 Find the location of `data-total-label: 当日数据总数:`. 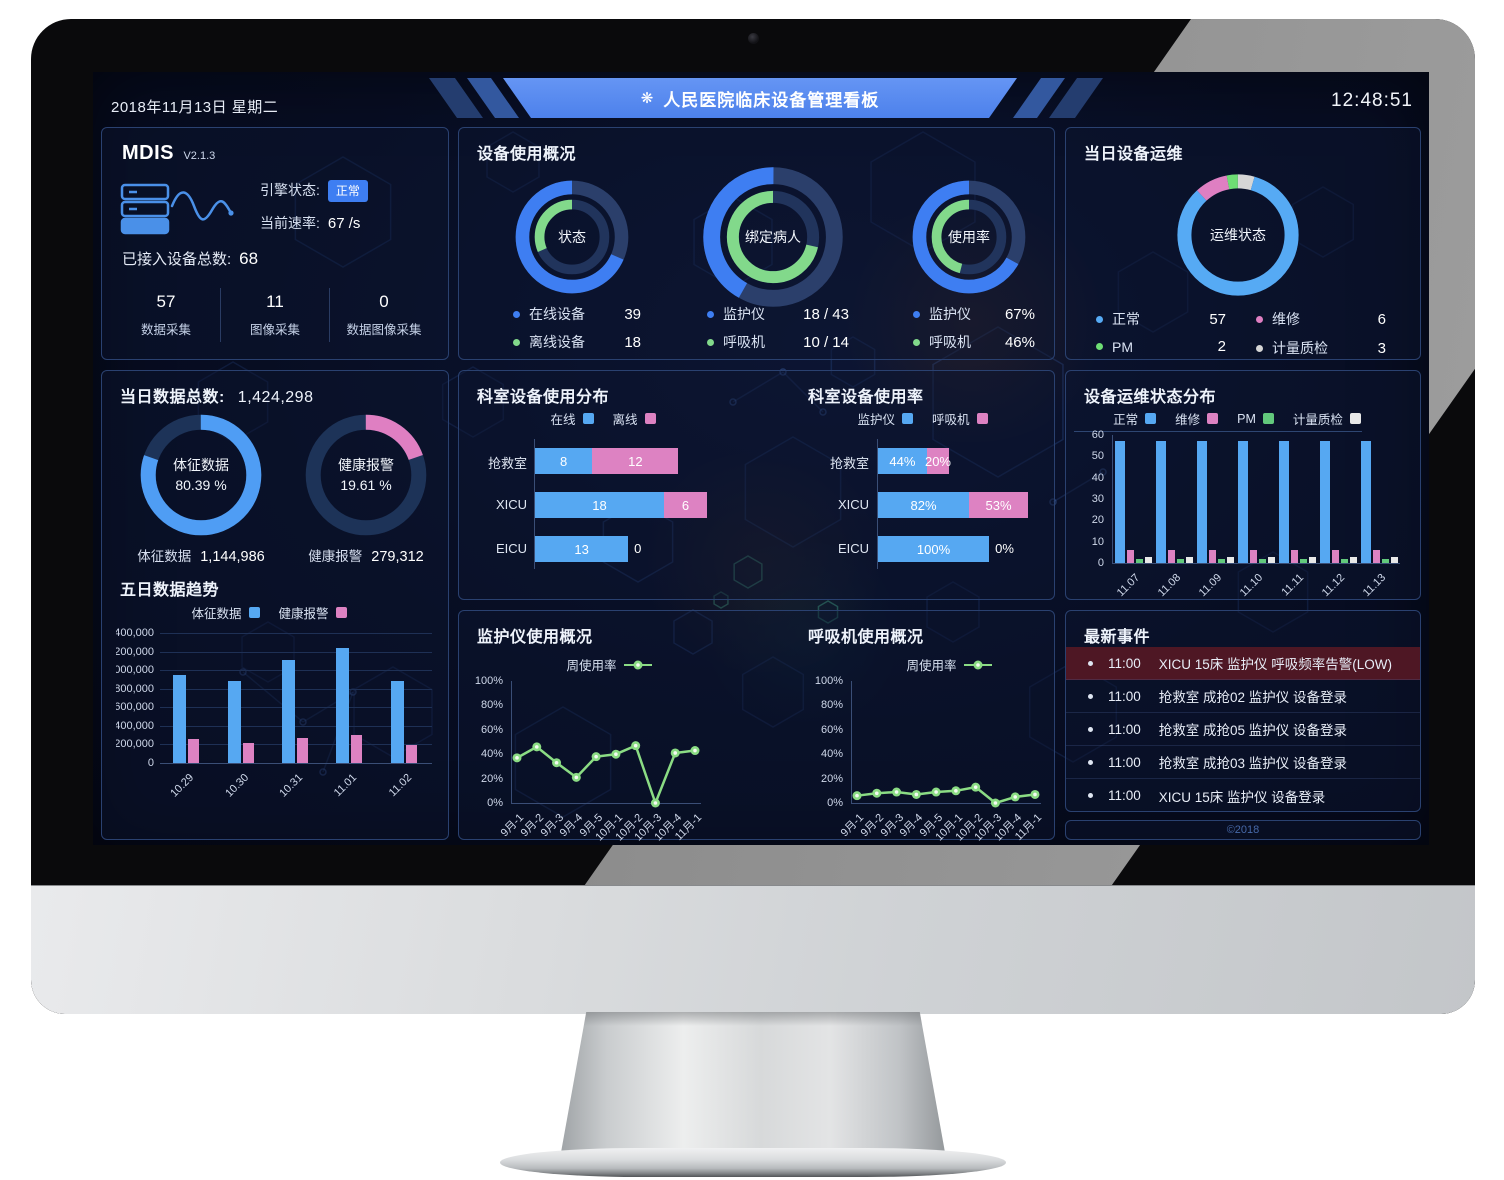

data-total-label: 当日数据总数: is located at coordinates (172, 397).